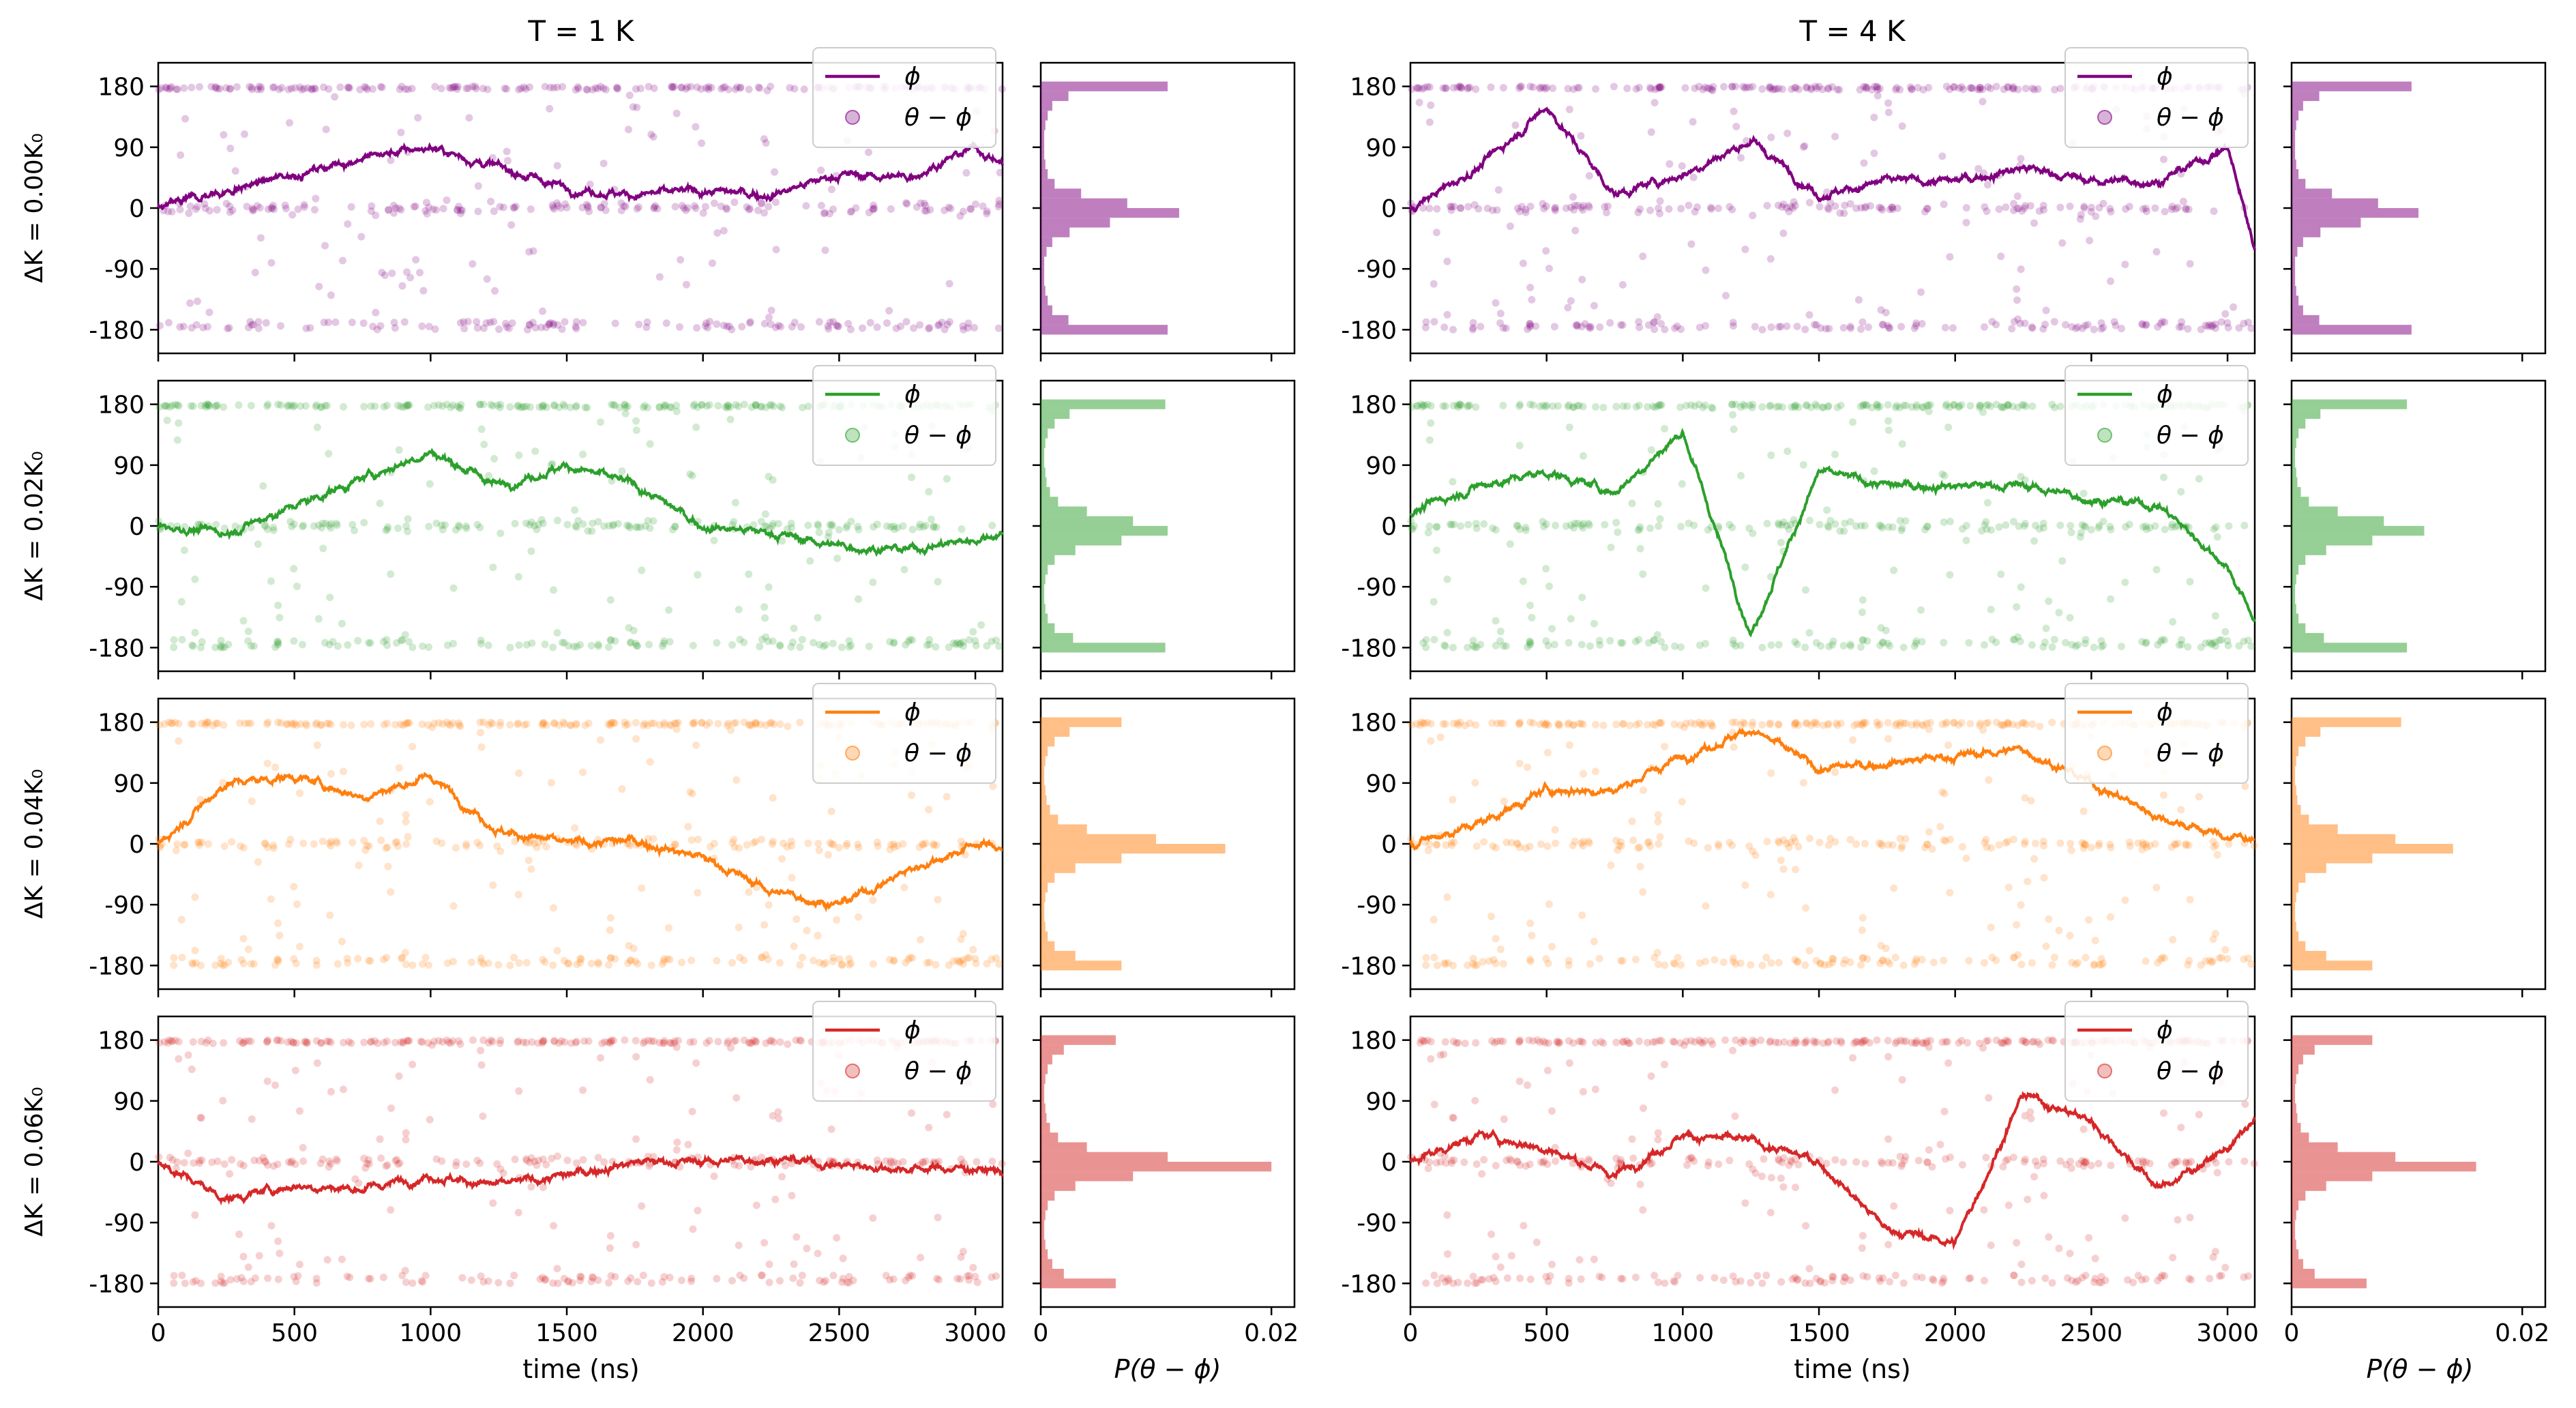 Image resolution: width=2576 pixels, height=1408 pixels. I want to click on y-tick-label: -90, so click(124, 906).